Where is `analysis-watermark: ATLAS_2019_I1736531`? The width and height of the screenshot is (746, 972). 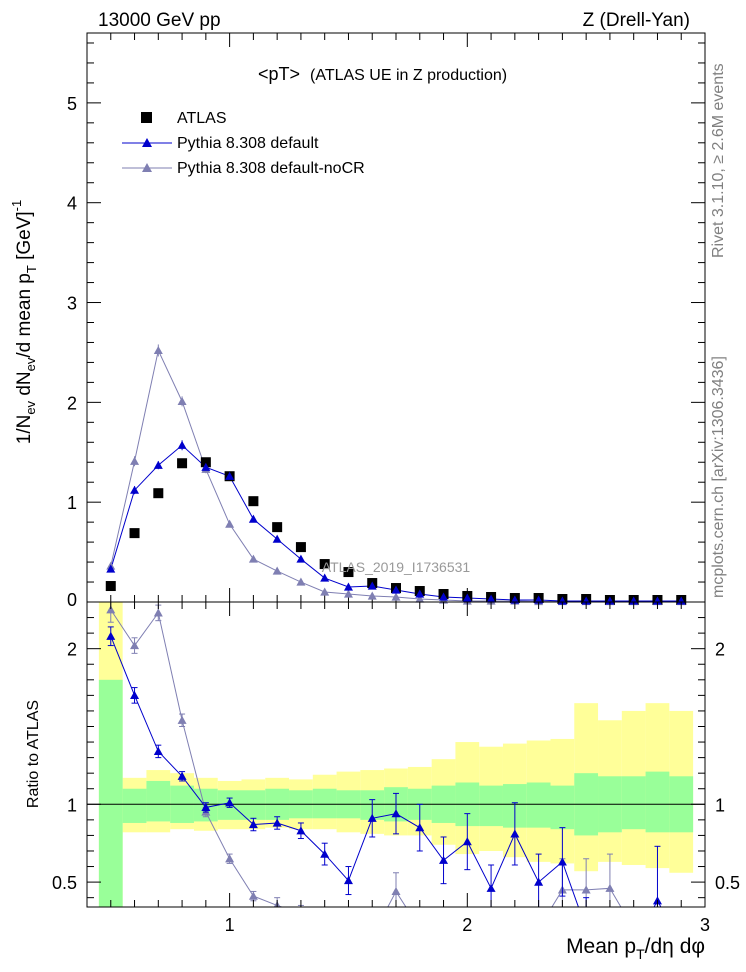 analysis-watermark: ATLAS_2019_I1736531 is located at coordinates (396, 567).